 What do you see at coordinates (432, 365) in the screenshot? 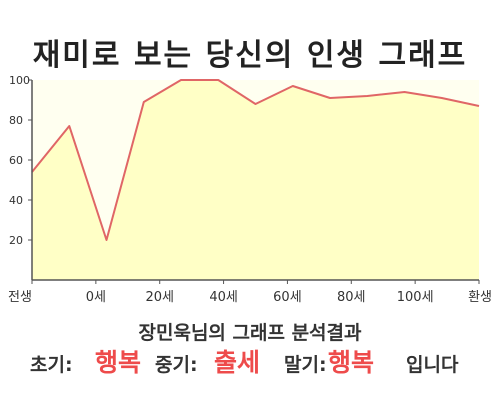
I see `closing-text: 입니다` at bounding box center [432, 365].